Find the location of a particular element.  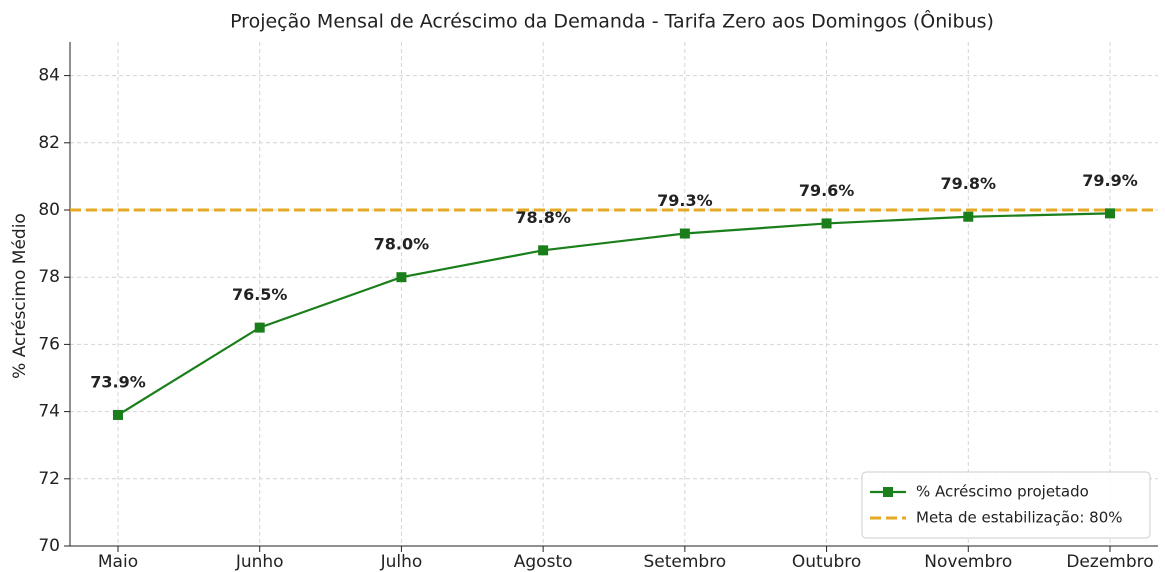

y-tick-label: 76 is located at coordinates (49, 344).